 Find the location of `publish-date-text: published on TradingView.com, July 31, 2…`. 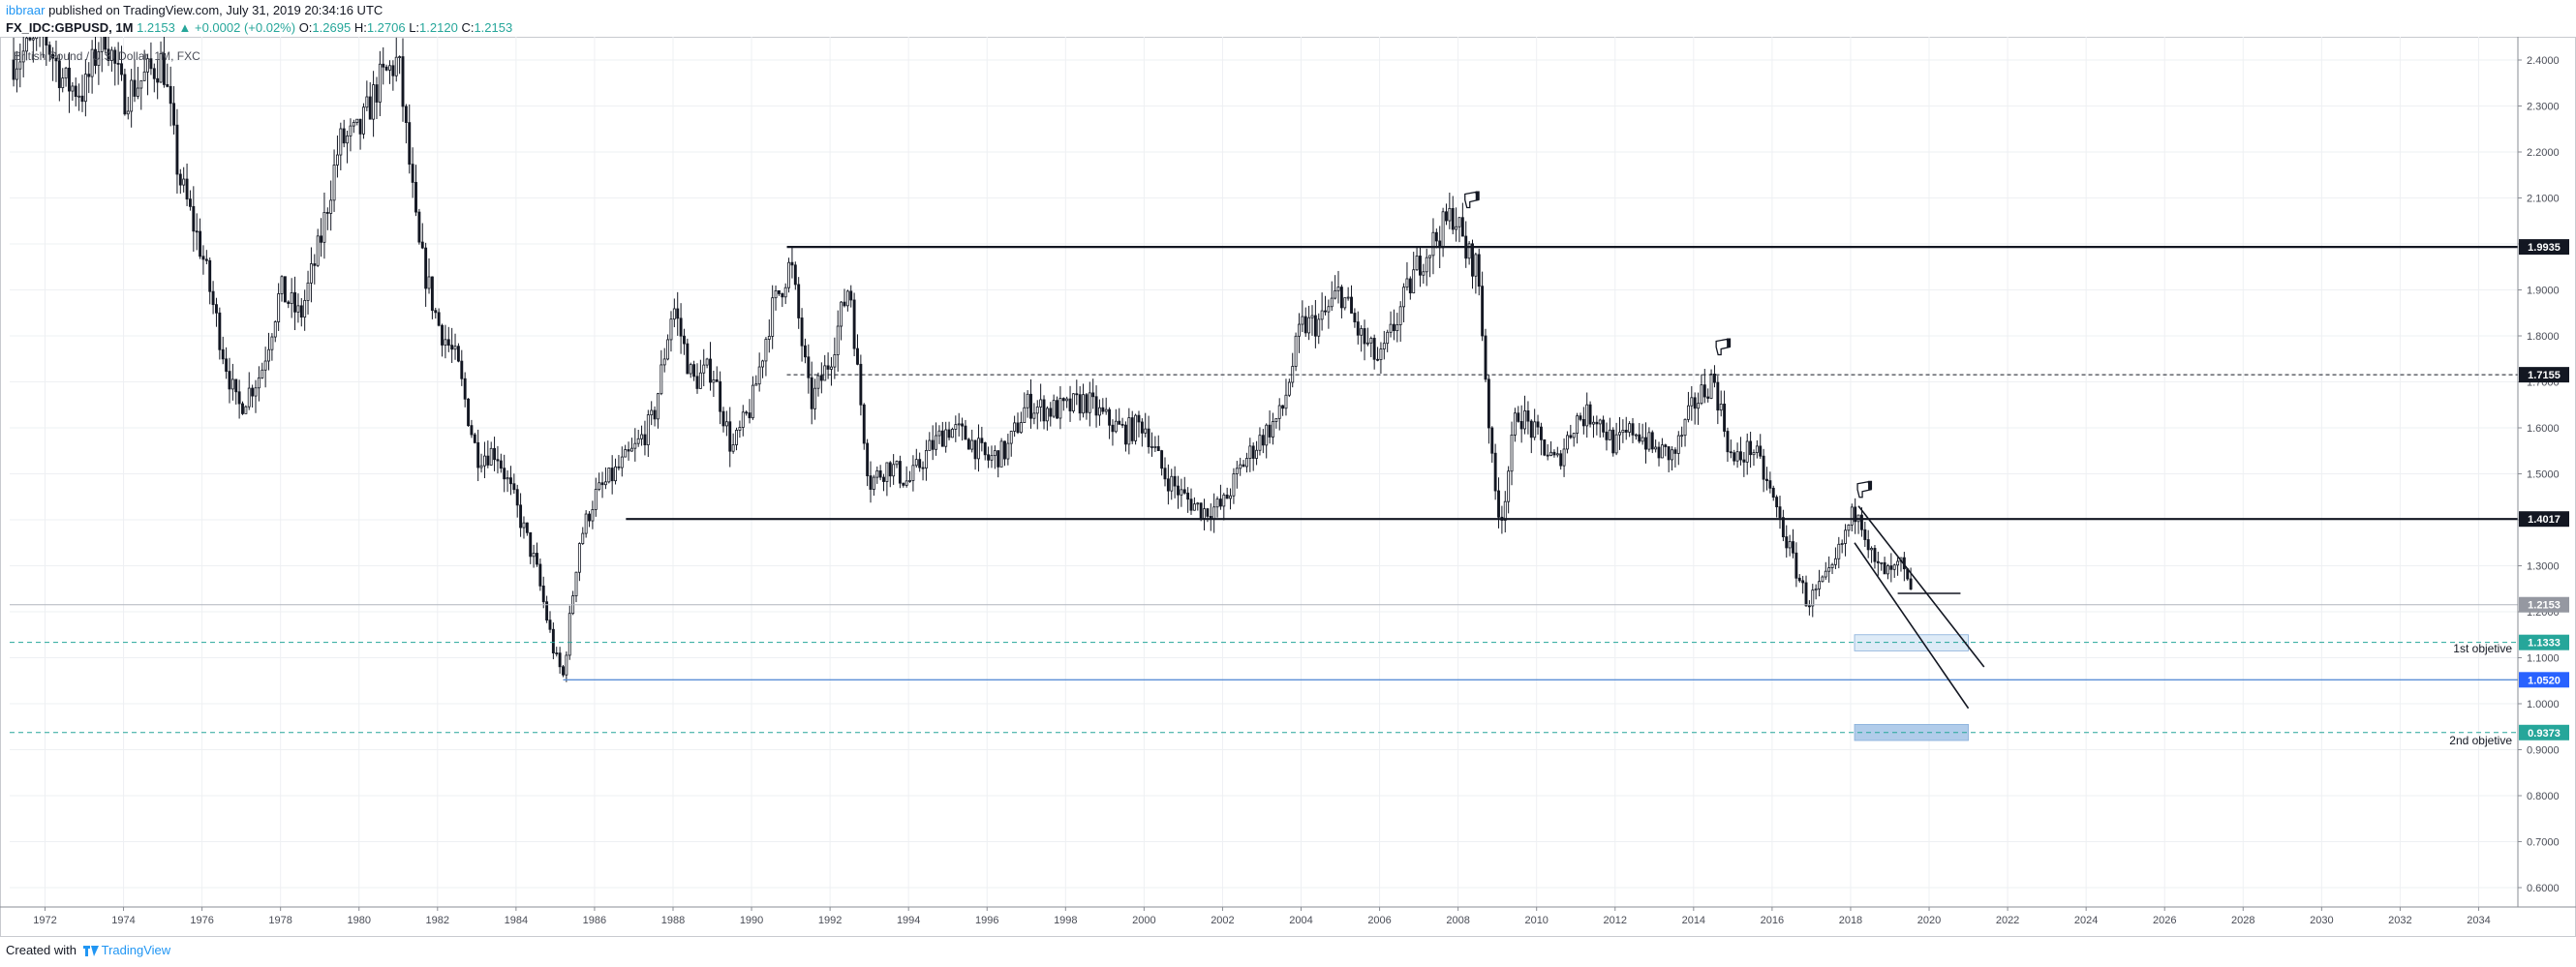

publish-date-text: published on TradingView.com, July 31, 2… is located at coordinates (214, 10).